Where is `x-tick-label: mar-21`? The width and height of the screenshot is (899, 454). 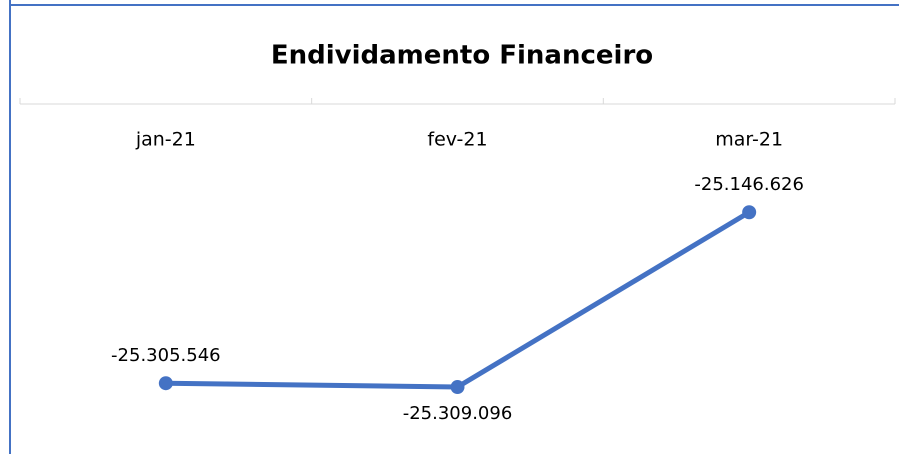
x-tick-label: mar-21 is located at coordinates (749, 140).